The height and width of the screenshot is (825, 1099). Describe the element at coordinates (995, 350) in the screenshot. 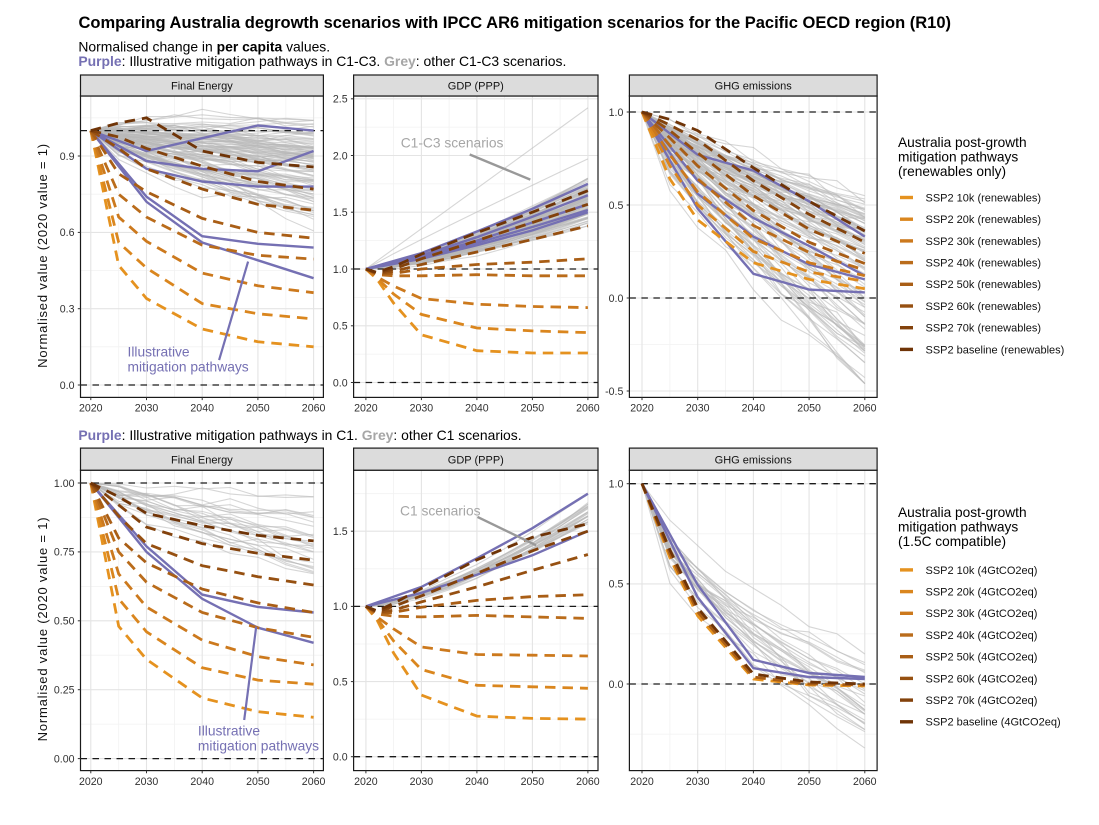

I see `svg-text: SSP2 baseline (renewables)` at that location.